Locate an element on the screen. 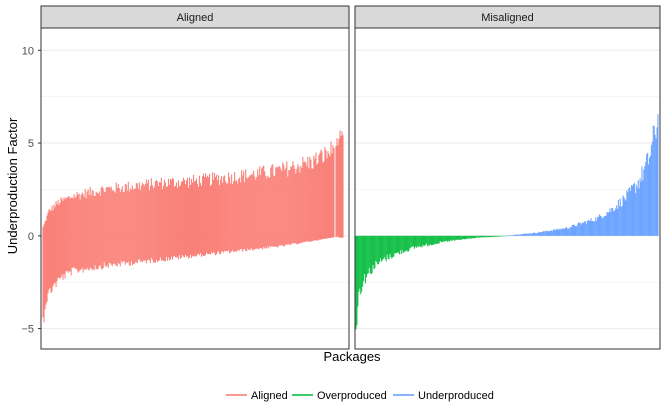 The height and width of the screenshot is (407, 661). facet-strip-label: Misaligned is located at coordinates (507, 18).